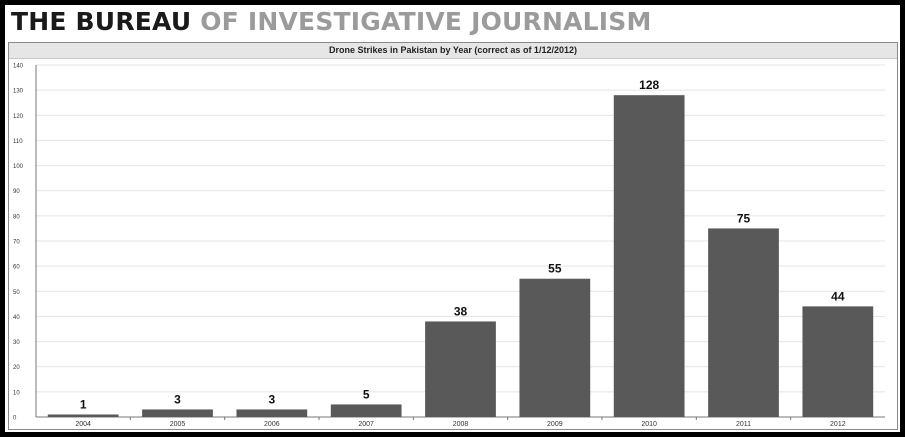 This screenshot has width=905, height=437. Describe the element at coordinates (555, 269) in the screenshot. I see `data-label: 55` at that location.